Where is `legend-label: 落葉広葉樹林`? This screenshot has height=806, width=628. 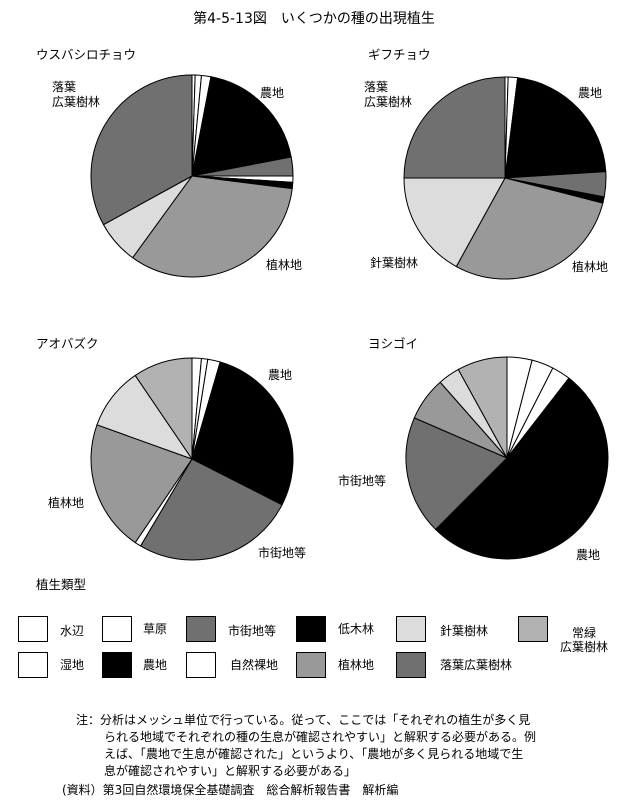
legend-label: 落葉広葉樹林 is located at coordinates (476, 665).